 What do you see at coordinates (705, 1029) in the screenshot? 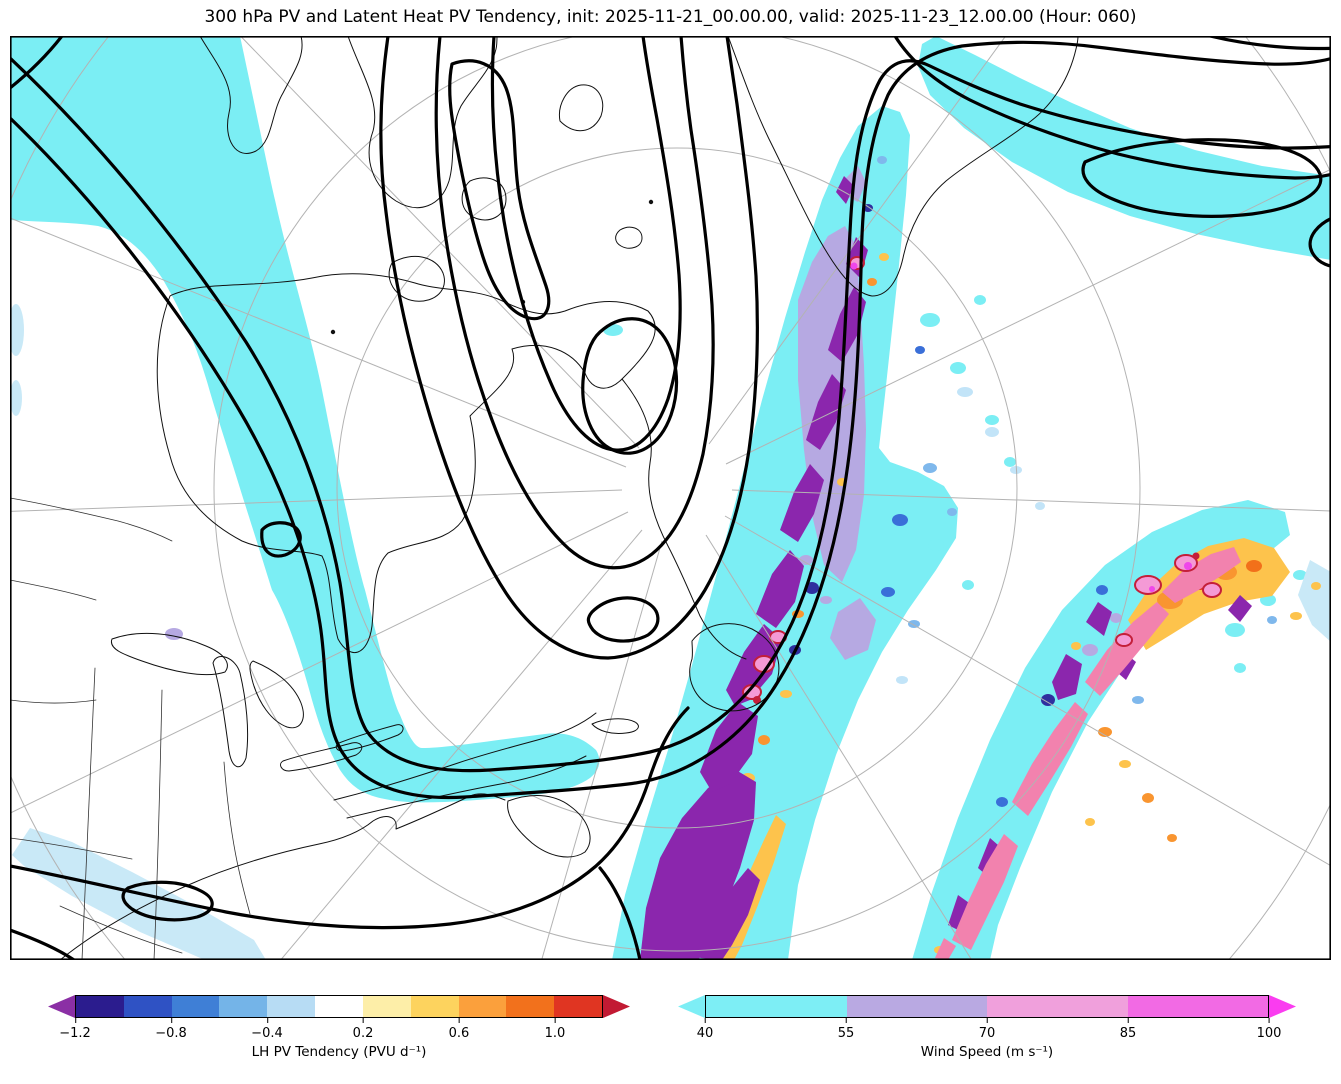
I see `colorbar-tick-label: 40` at bounding box center [705, 1029].